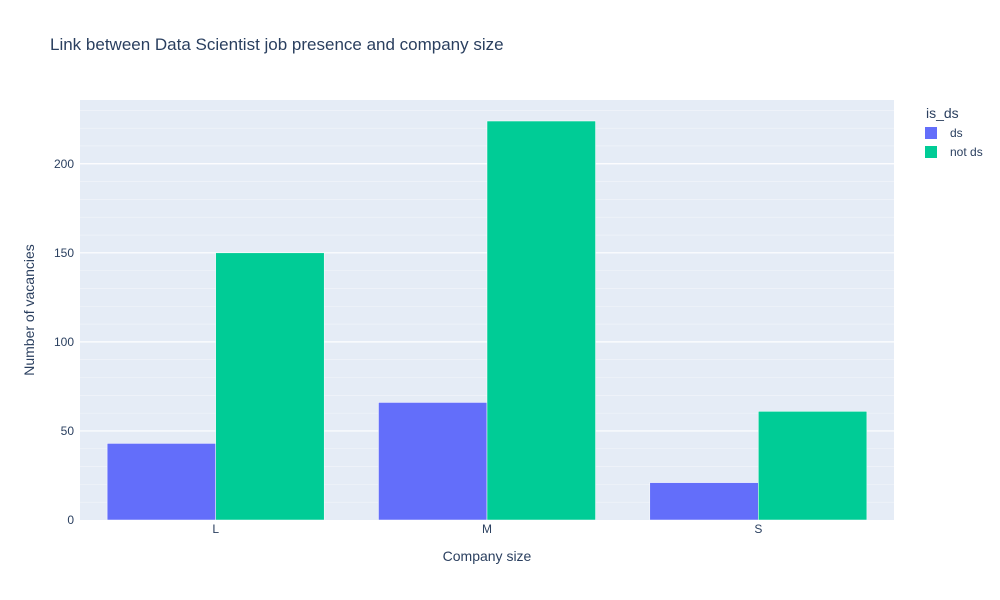 The image size is (1000, 600). Describe the element at coordinates (813, 466) in the screenshot. I see `bar-not-ds-S` at that location.